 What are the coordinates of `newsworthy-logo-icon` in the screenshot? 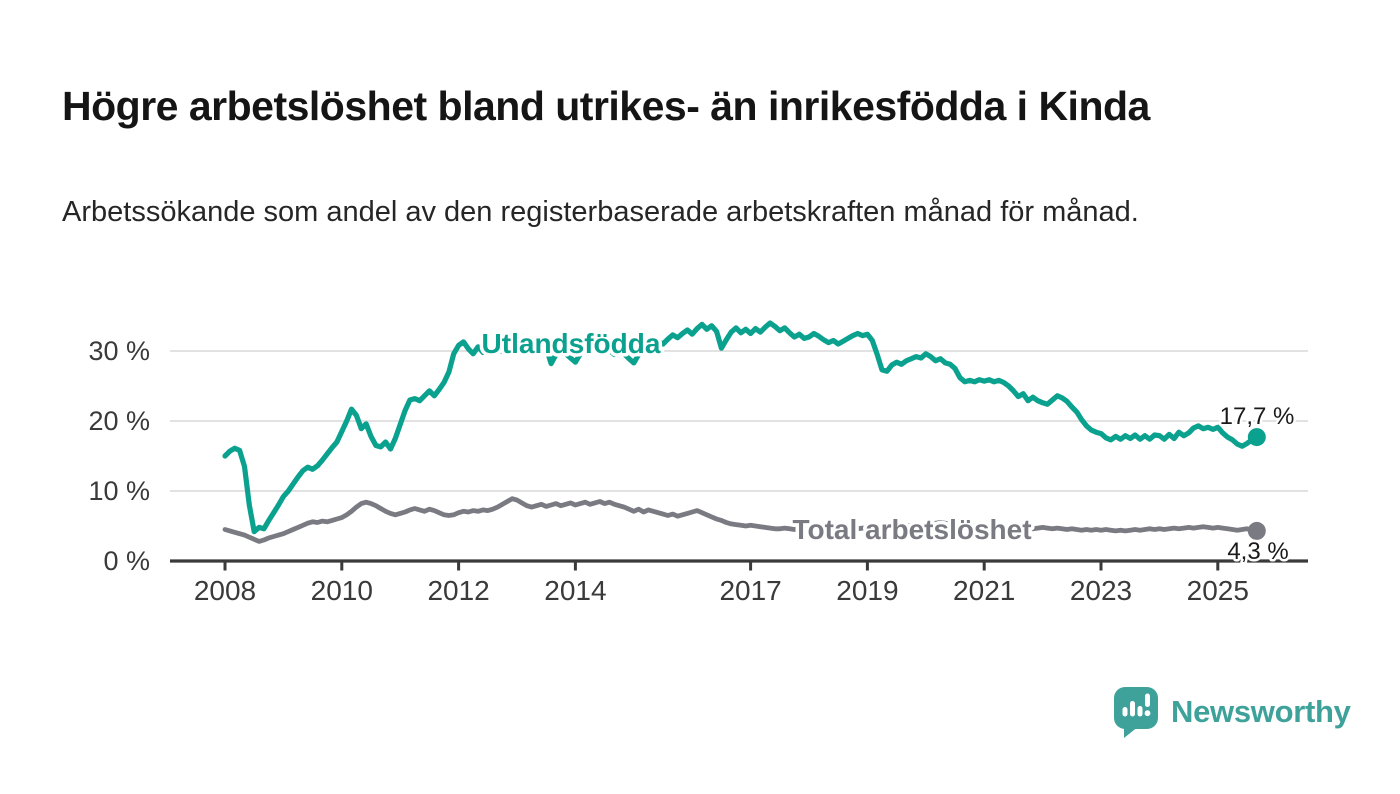 It's located at (1136, 712).